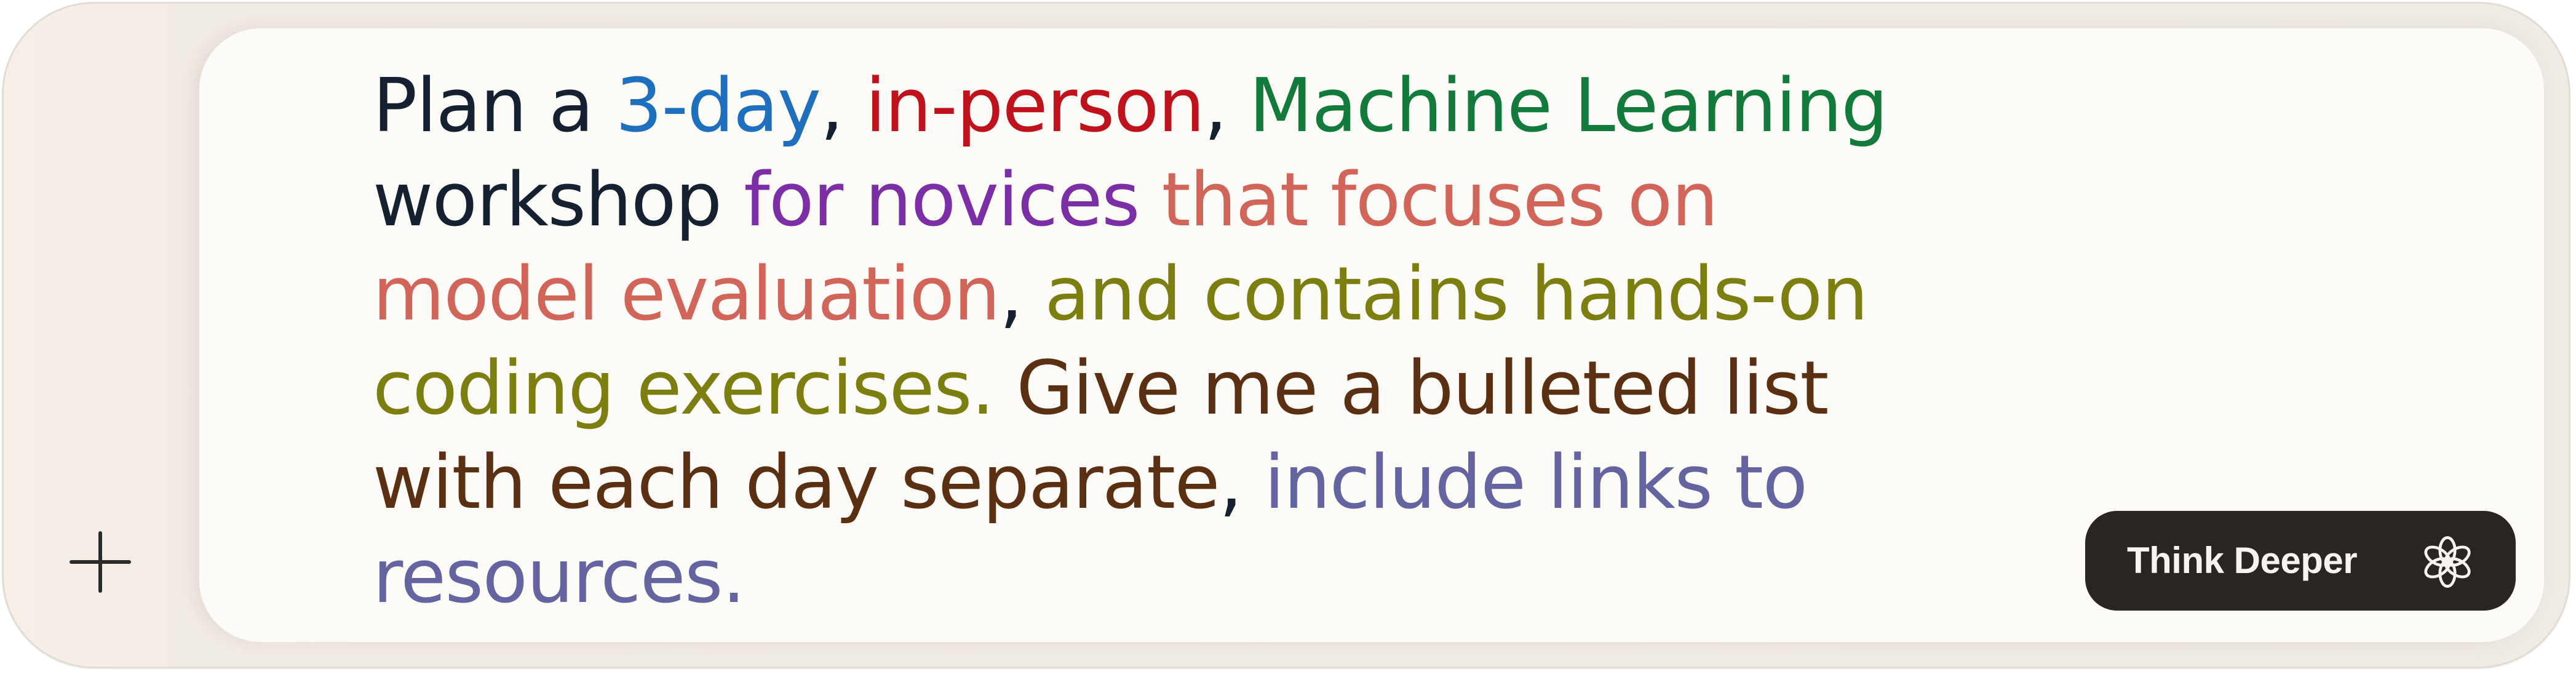  I want to click on prompt-segment: coding exercises., so click(684, 388).